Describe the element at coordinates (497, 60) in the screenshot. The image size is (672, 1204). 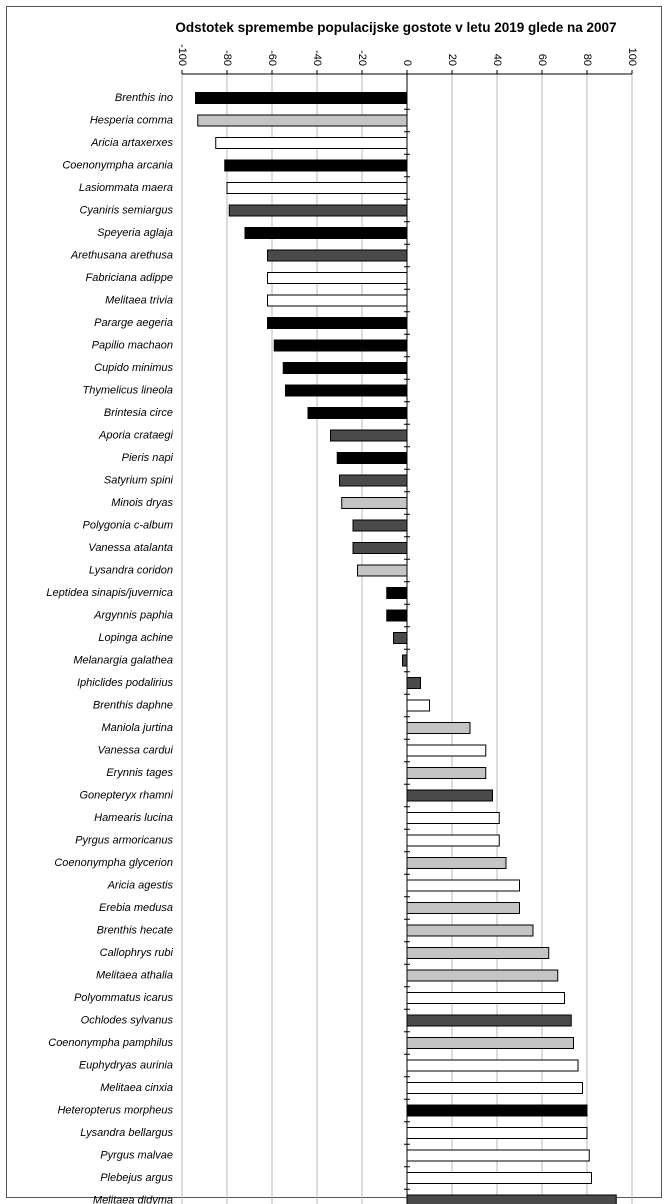
I see `x-tick-label: 40` at that location.